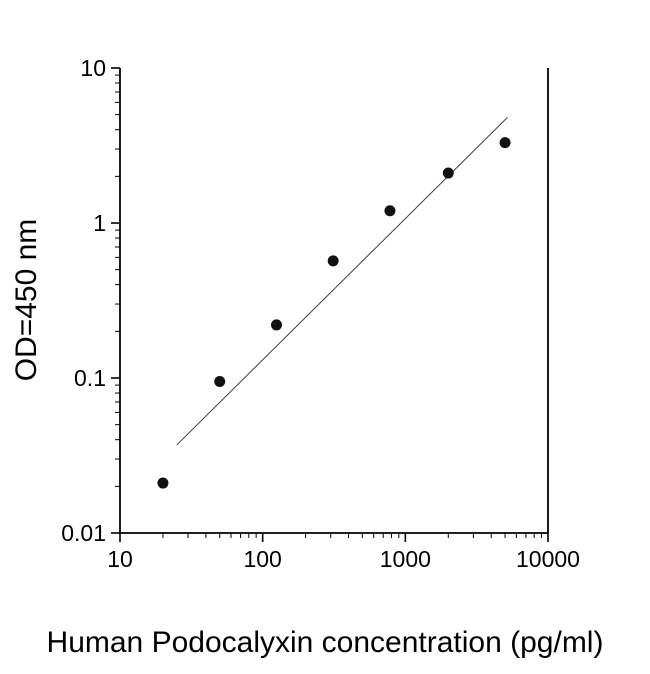 The width and height of the screenshot is (650, 674). I want to click on x-tick-label: 10, so click(120, 559).